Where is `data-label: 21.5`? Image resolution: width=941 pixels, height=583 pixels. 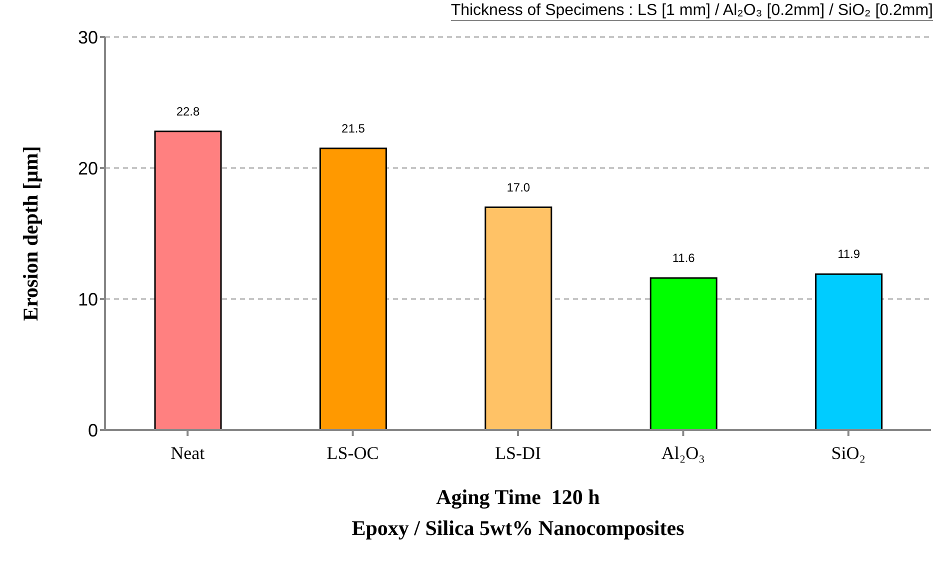 data-label: 21.5 is located at coordinates (354, 128).